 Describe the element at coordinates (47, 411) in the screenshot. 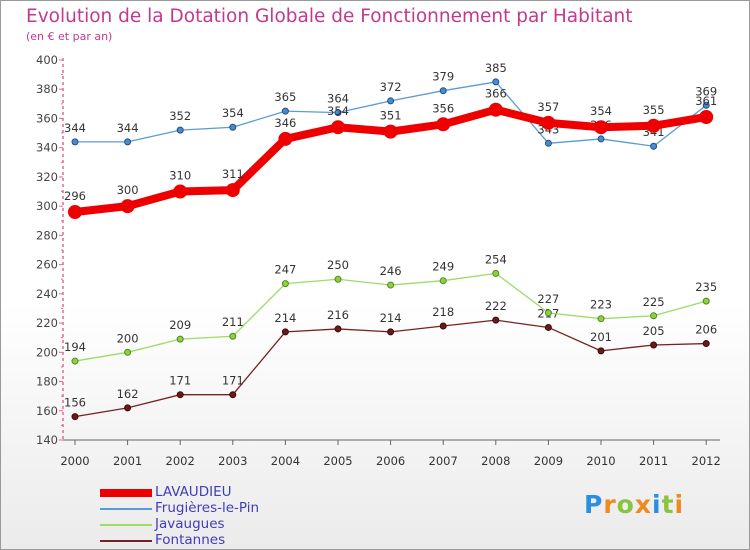

I see `y-tick-label: 160` at that location.